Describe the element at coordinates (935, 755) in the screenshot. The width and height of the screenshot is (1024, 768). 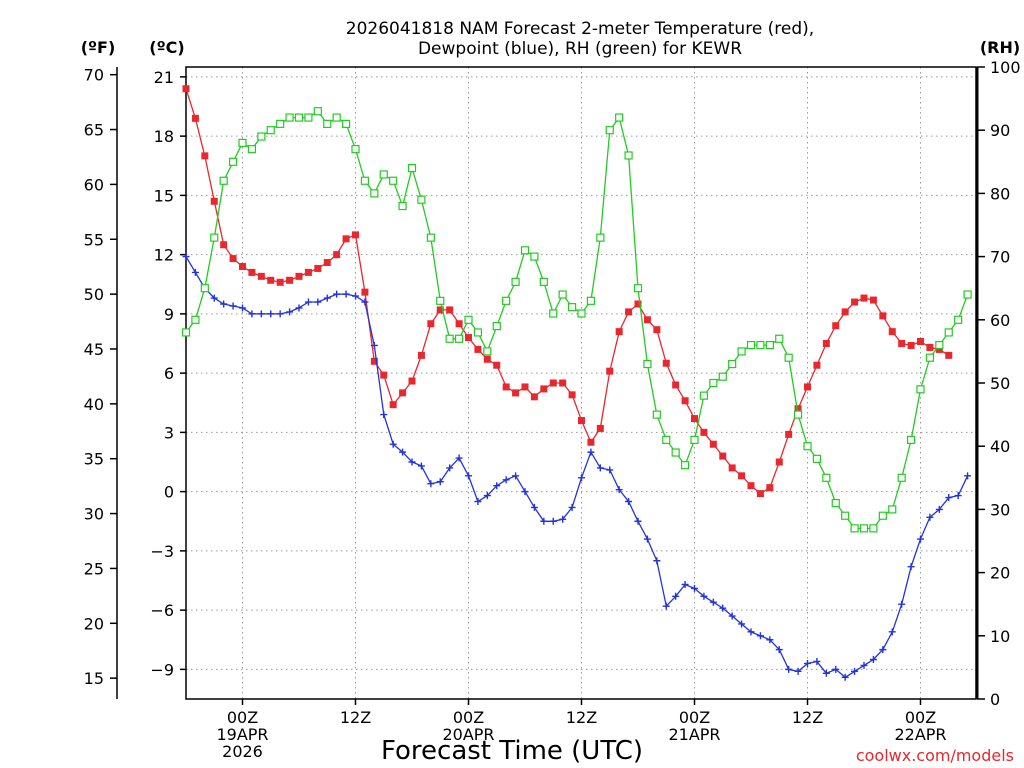
I see `credit-text: coolwx.com/models` at that location.